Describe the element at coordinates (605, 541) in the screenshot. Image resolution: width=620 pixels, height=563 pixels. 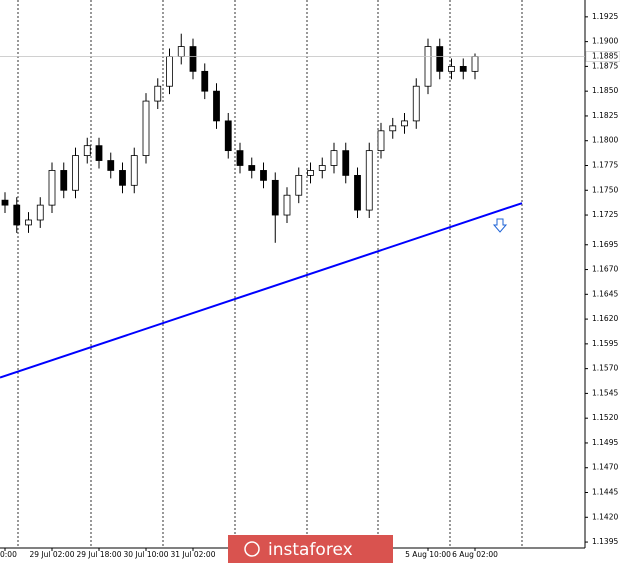
I see `y-tick-label: 1.1395` at that location.